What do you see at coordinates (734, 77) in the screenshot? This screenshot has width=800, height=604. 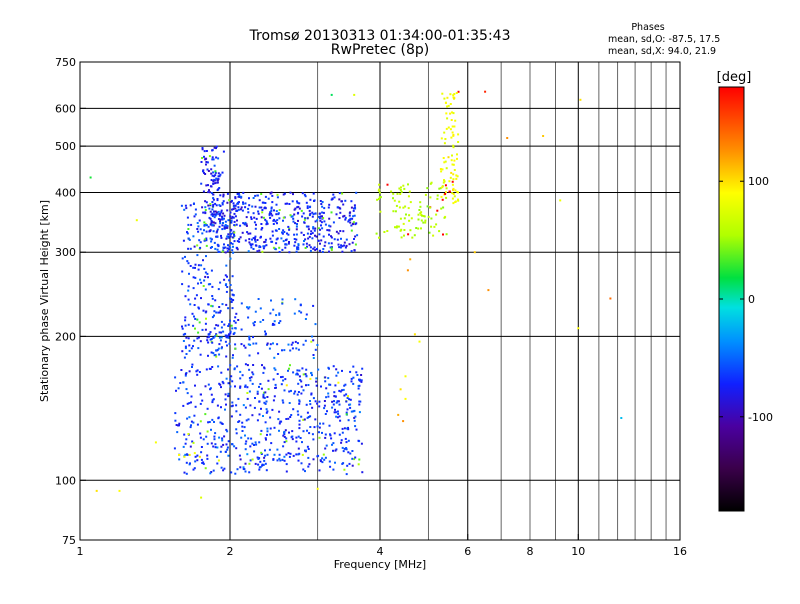 I see `colorbar-label: [deg]` at bounding box center [734, 77].